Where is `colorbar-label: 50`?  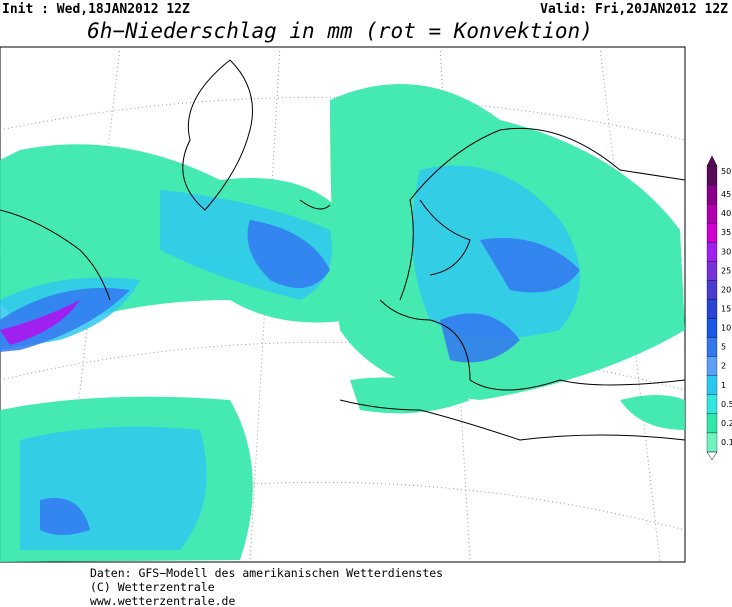
colorbar-label: 50 is located at coordinates (726, 171).